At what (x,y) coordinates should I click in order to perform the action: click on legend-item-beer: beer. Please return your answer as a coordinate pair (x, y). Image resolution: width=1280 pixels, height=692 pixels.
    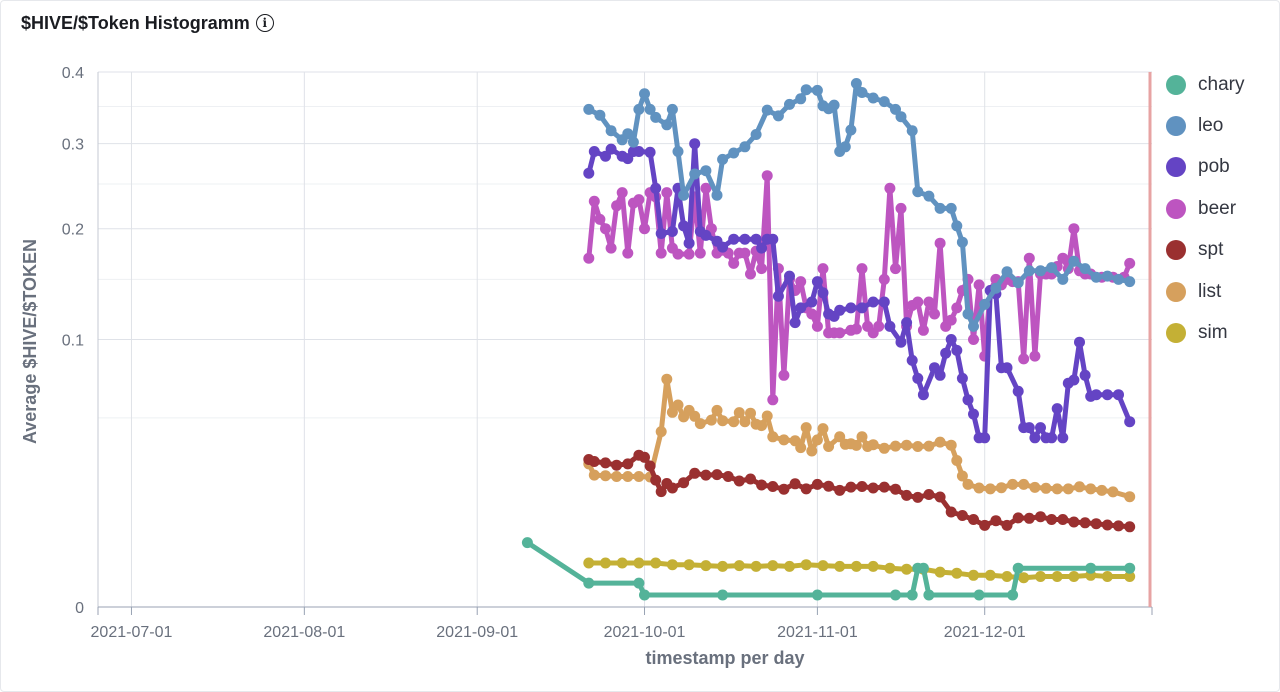
    Looking at the image, I should click on (1205, 208).